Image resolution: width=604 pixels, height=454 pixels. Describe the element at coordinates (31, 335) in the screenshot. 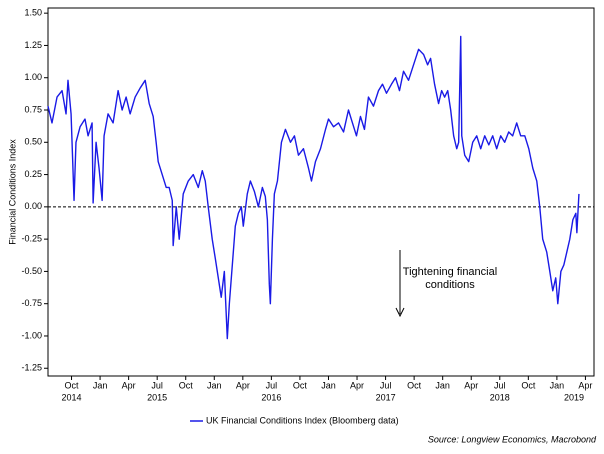

I see `y-tick-label: -1.00` at that location.